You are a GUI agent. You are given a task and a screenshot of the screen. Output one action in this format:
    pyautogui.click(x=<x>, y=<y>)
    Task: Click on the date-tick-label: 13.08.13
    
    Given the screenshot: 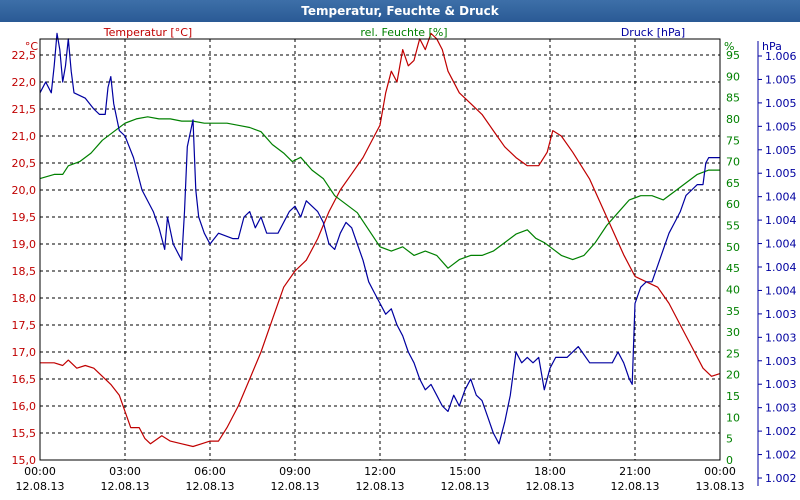 What is the action you would take?
    pyautogui.click(x=720, y=486)
    